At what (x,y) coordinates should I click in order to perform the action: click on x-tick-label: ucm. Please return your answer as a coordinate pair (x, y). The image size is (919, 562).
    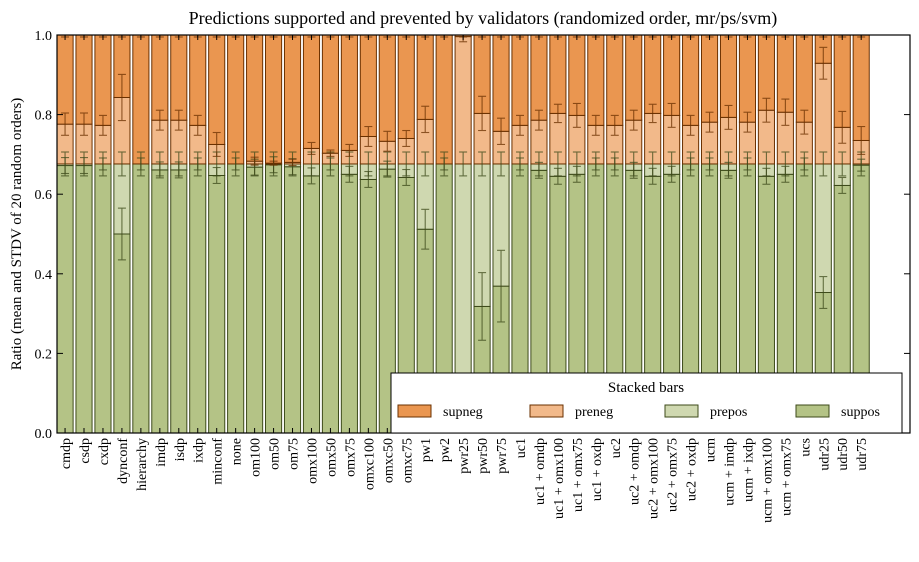
    Looking at the image, I should click on (711, 450).